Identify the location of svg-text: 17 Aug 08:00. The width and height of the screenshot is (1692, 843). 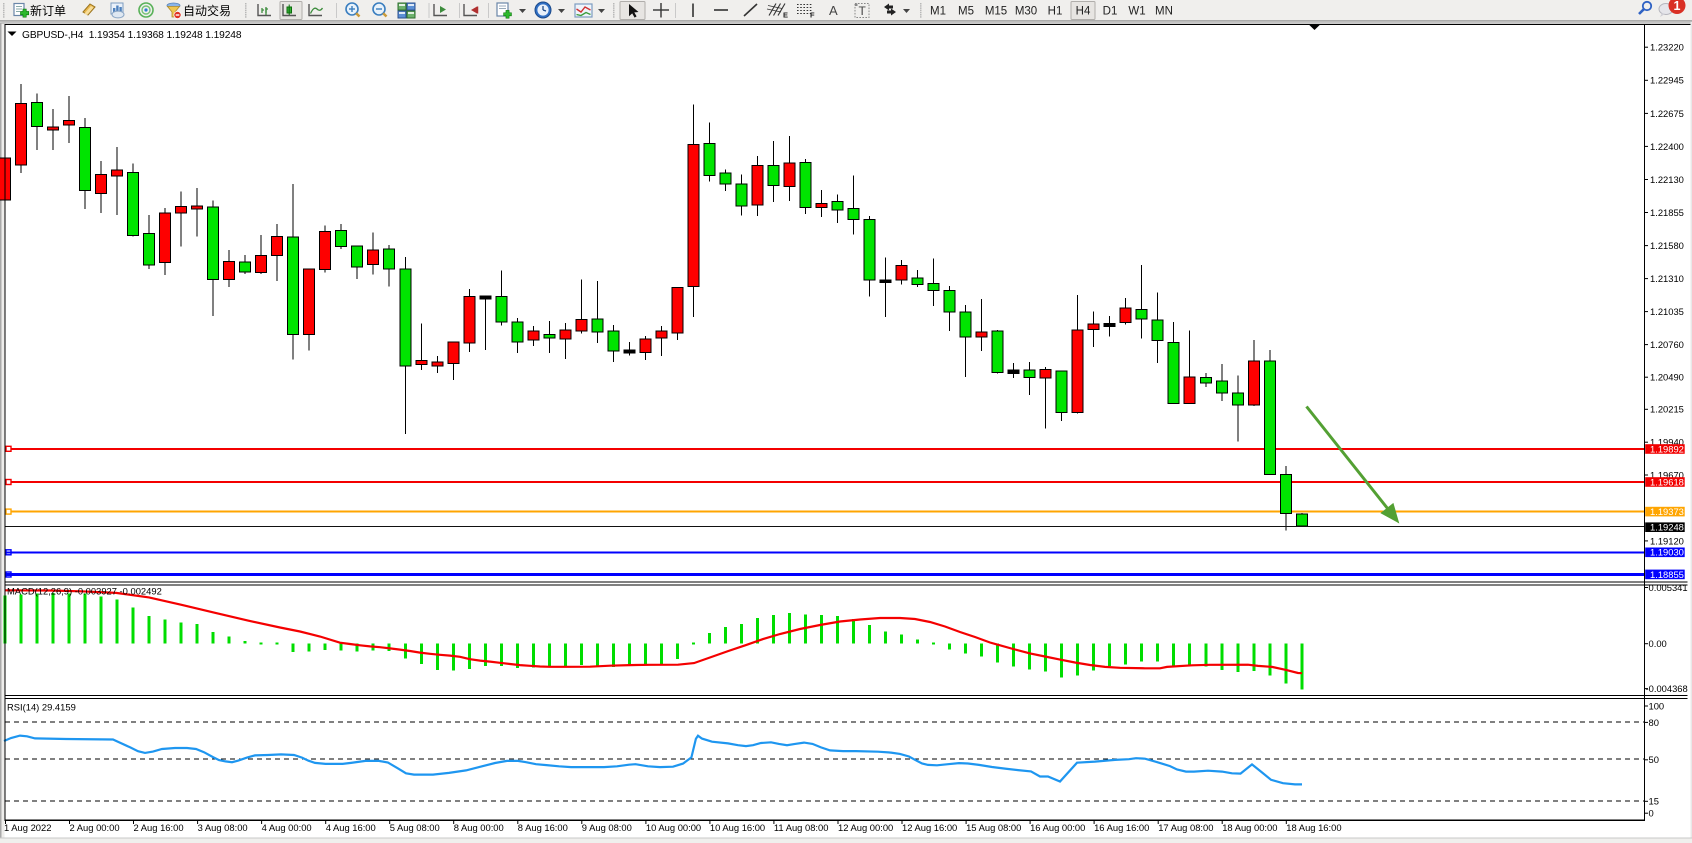
(1185, 827).